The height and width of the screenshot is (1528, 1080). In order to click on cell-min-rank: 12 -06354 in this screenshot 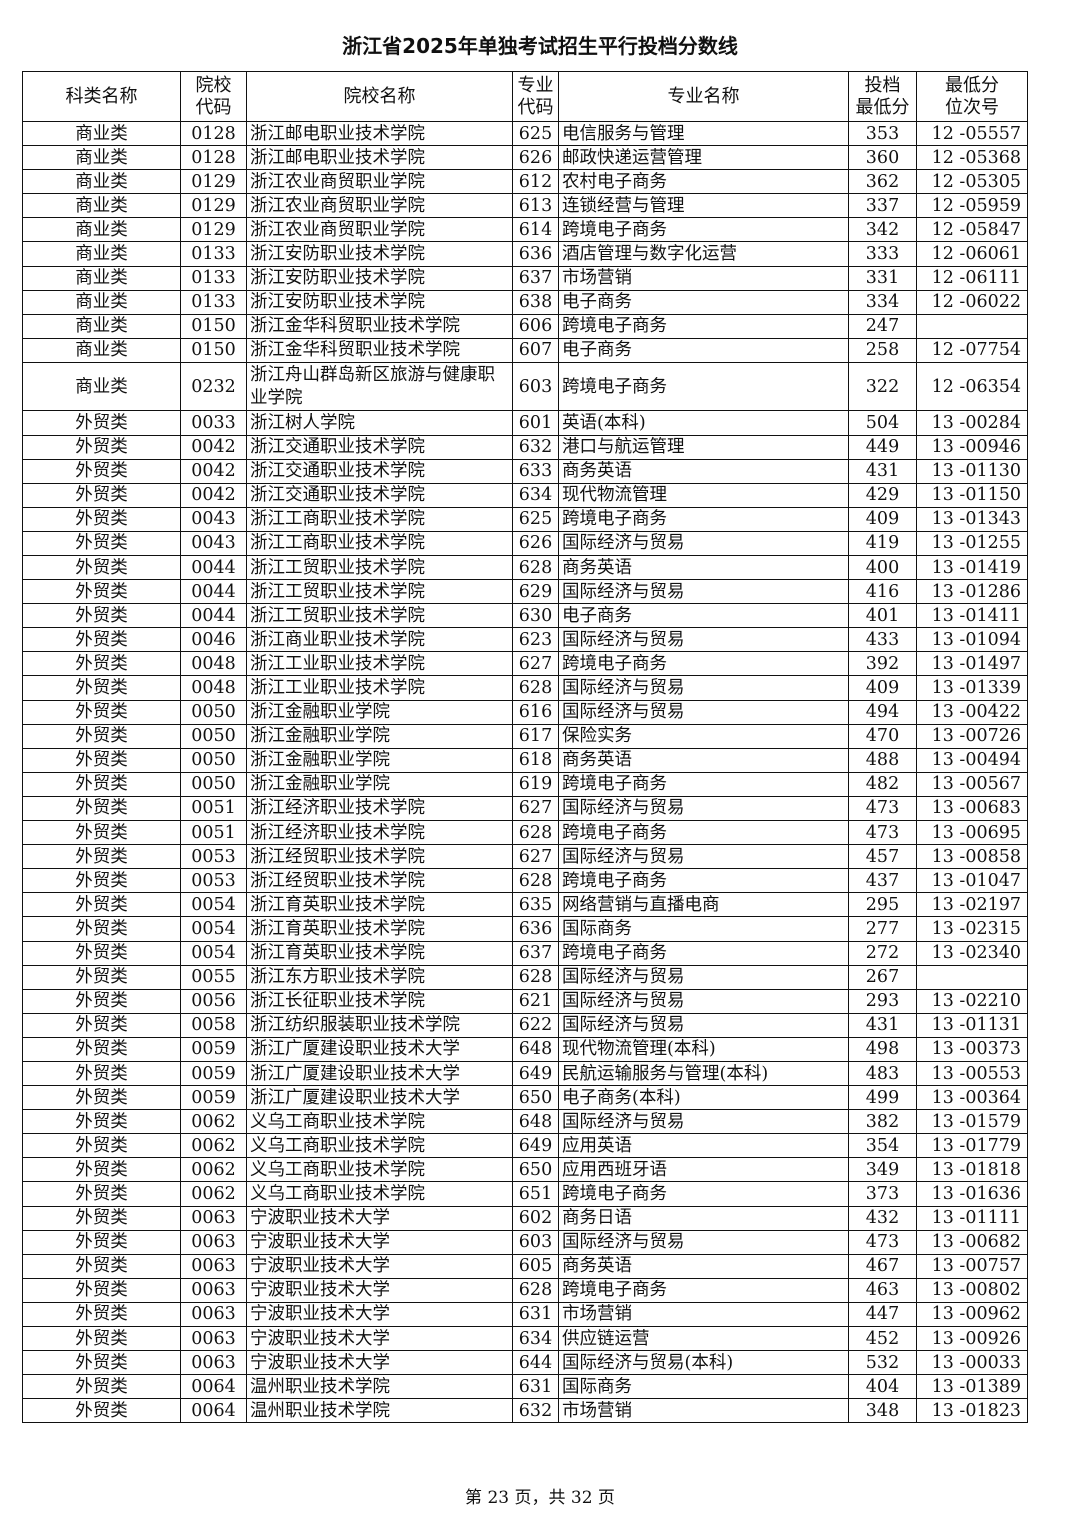, I will do `click(972, 386)`.